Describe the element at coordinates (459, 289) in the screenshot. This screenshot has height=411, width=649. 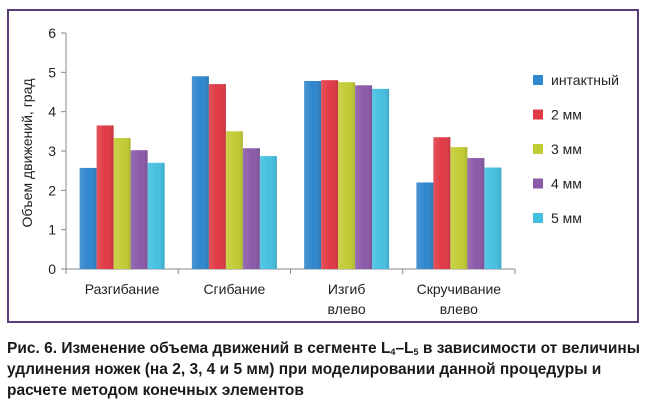
I see `category-label: Скручивание` at that location.